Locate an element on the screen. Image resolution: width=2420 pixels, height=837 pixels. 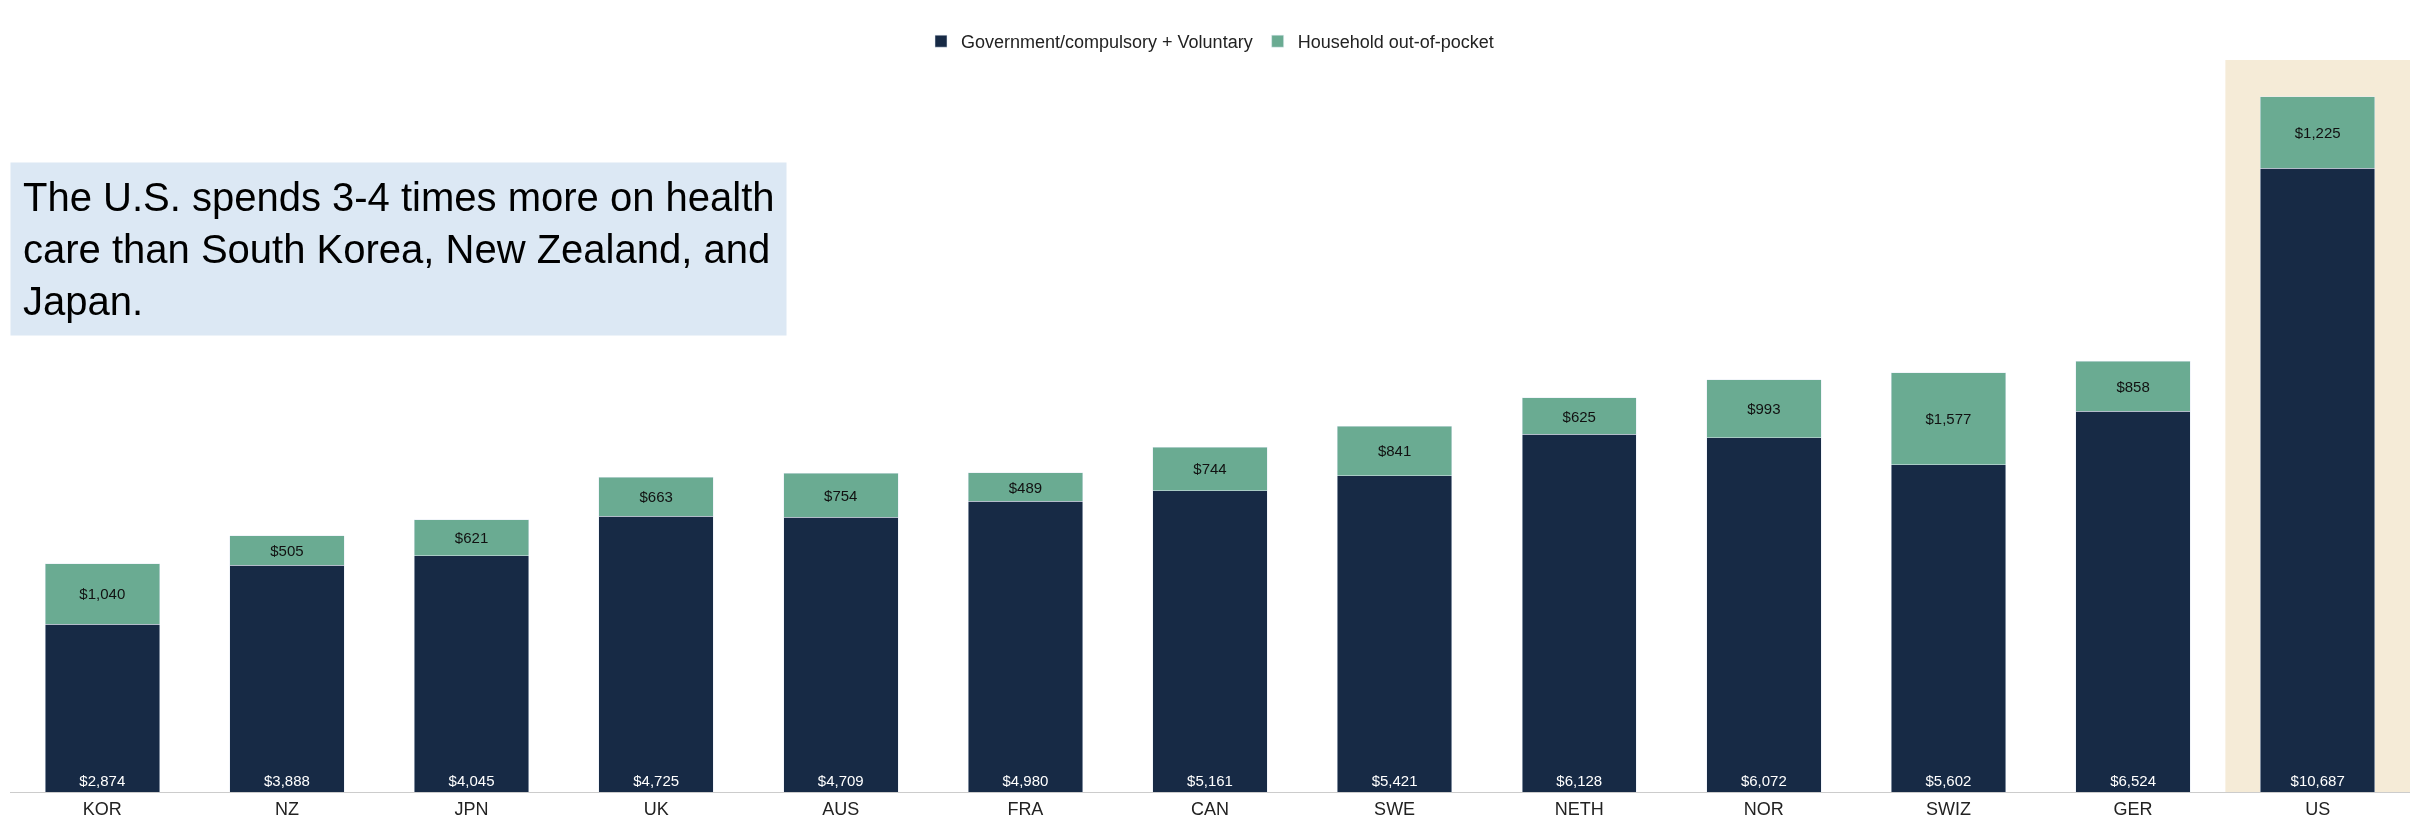
data-label: $663 is located at coordinates (656, 497).